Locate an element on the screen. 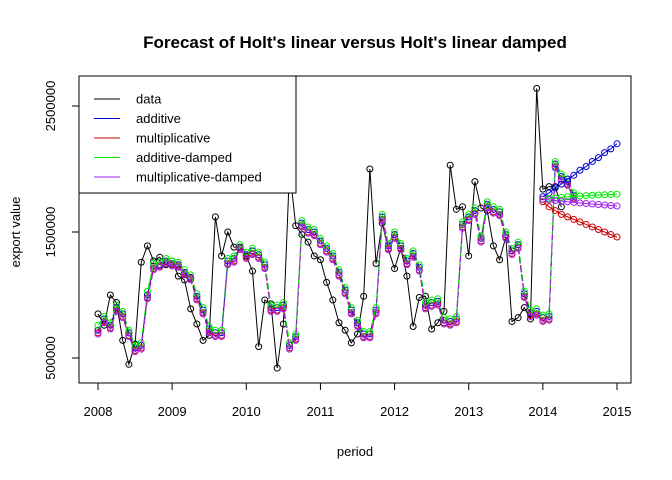  multiplicative-damped-forecast-line is located at coordinates (580, 202).